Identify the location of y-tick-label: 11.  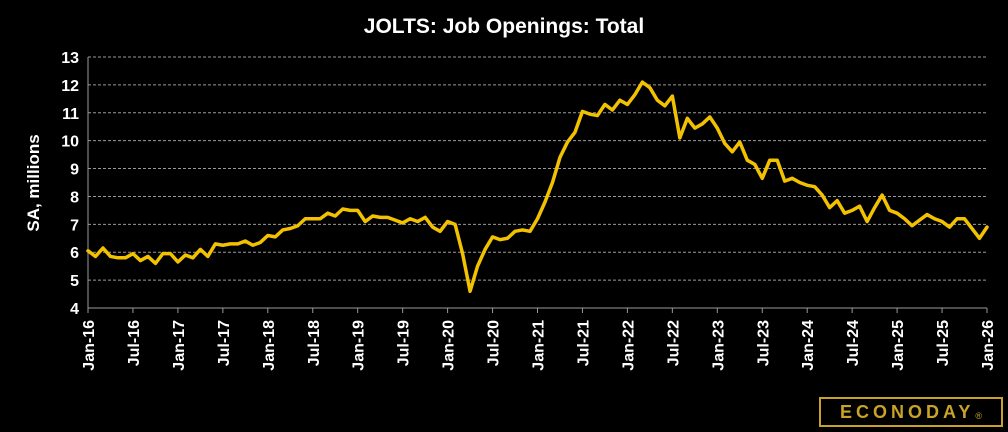
(70, 114).